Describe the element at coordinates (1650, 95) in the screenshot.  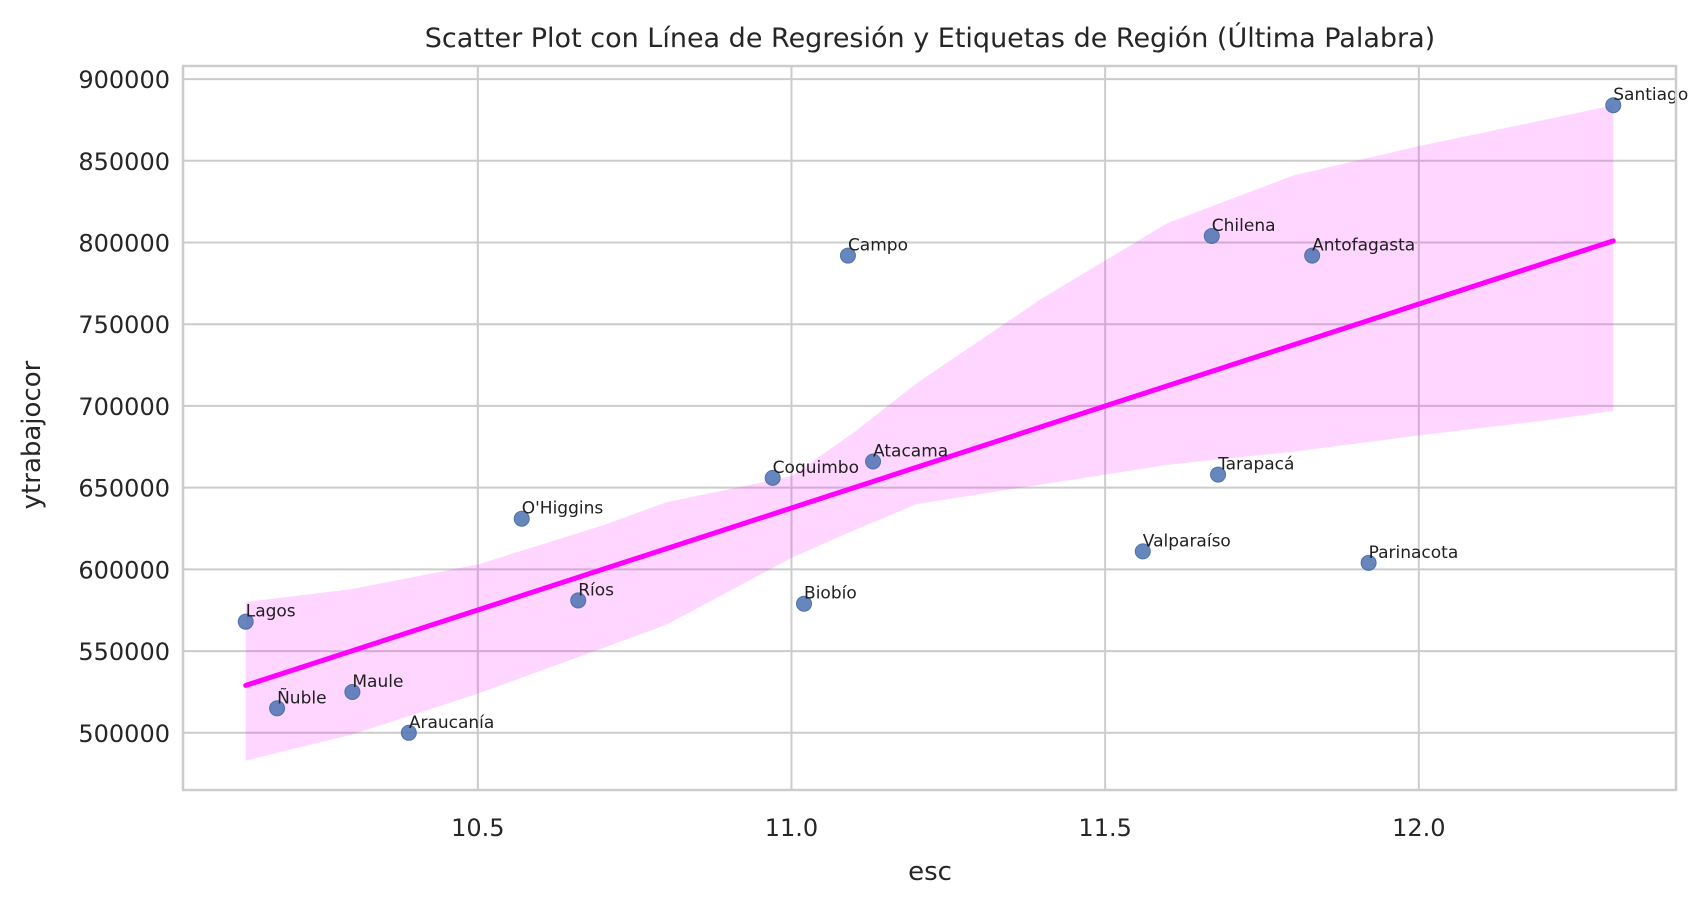
I see `point-label: Santiago` at that location.